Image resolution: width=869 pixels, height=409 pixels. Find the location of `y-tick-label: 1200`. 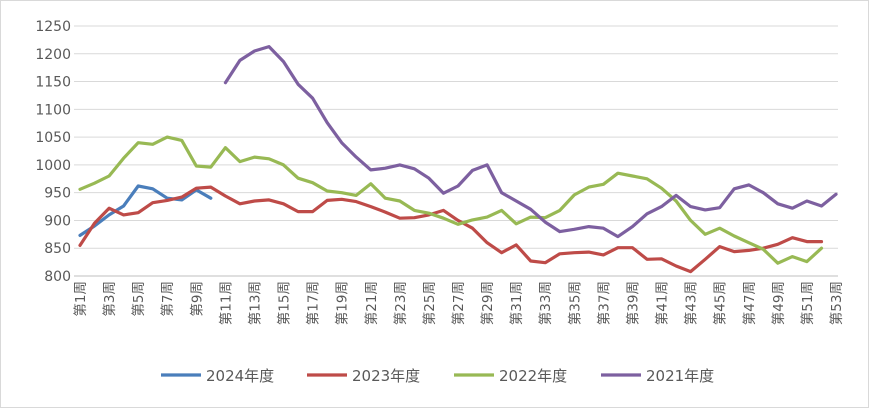

y-tick-label: 1200 is located at coordinates (53, 55).